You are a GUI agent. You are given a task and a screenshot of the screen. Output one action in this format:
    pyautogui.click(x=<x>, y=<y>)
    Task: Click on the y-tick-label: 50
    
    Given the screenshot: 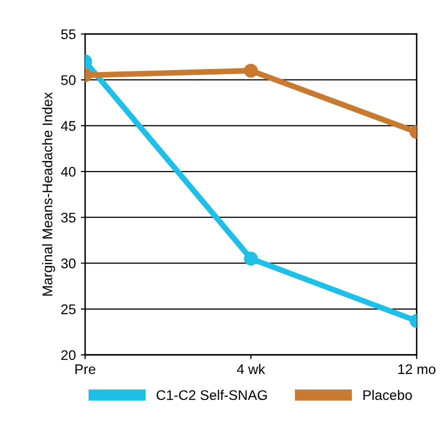 What is the action you would take?
    pyautogui.click(x=68, y=80)
    